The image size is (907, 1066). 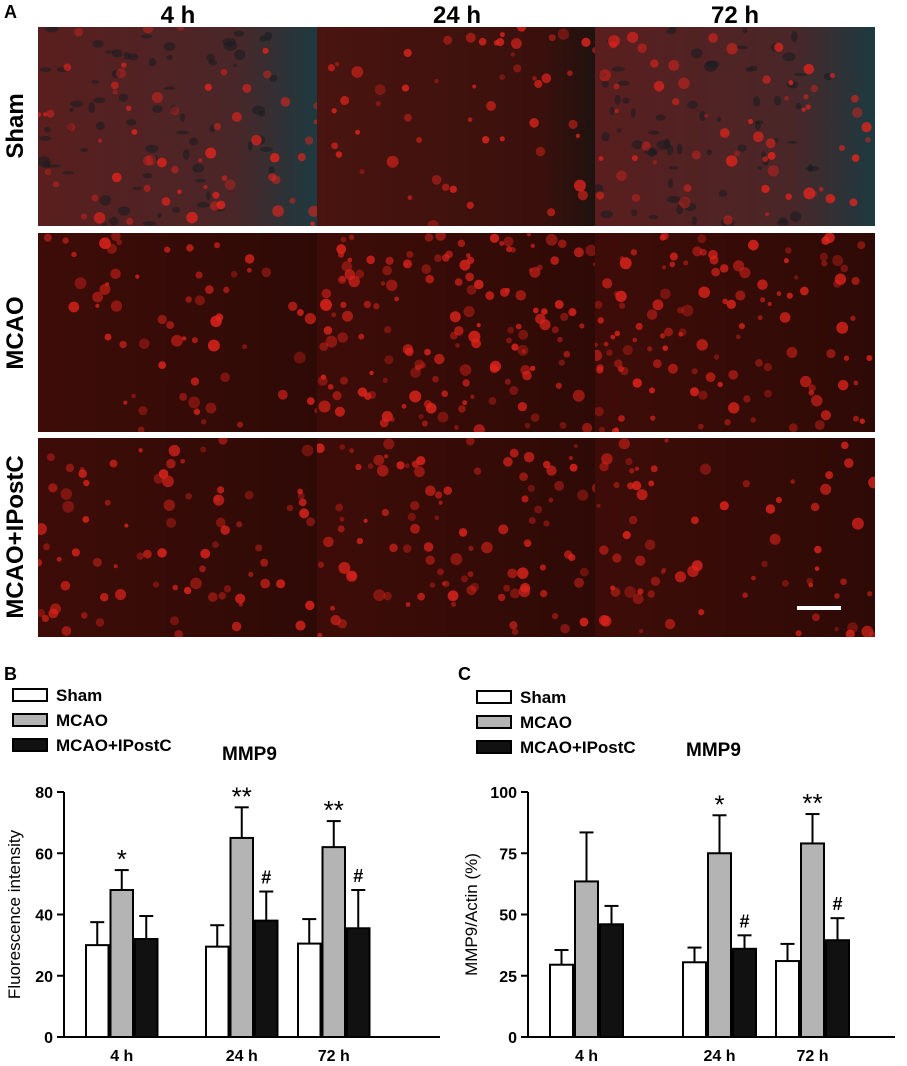 I want to click on legend-label: MCAO, so click(x=82, y=720).